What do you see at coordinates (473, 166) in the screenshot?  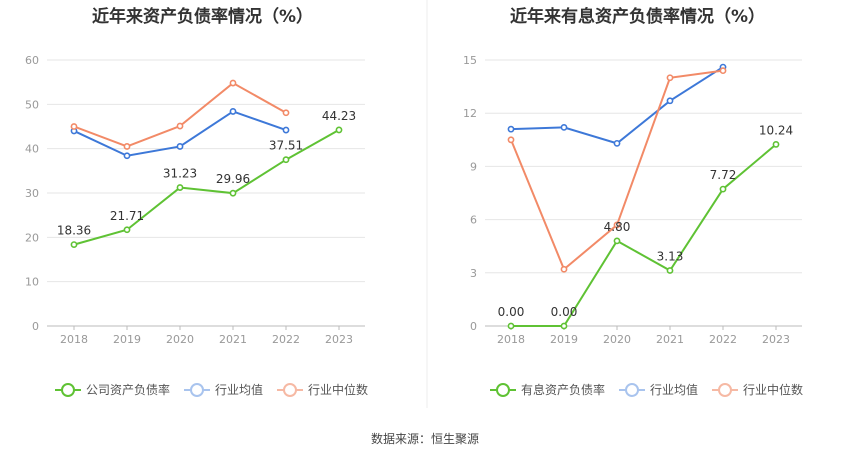 I see `y-tick-label: 9` at bounding box center [473, 166].